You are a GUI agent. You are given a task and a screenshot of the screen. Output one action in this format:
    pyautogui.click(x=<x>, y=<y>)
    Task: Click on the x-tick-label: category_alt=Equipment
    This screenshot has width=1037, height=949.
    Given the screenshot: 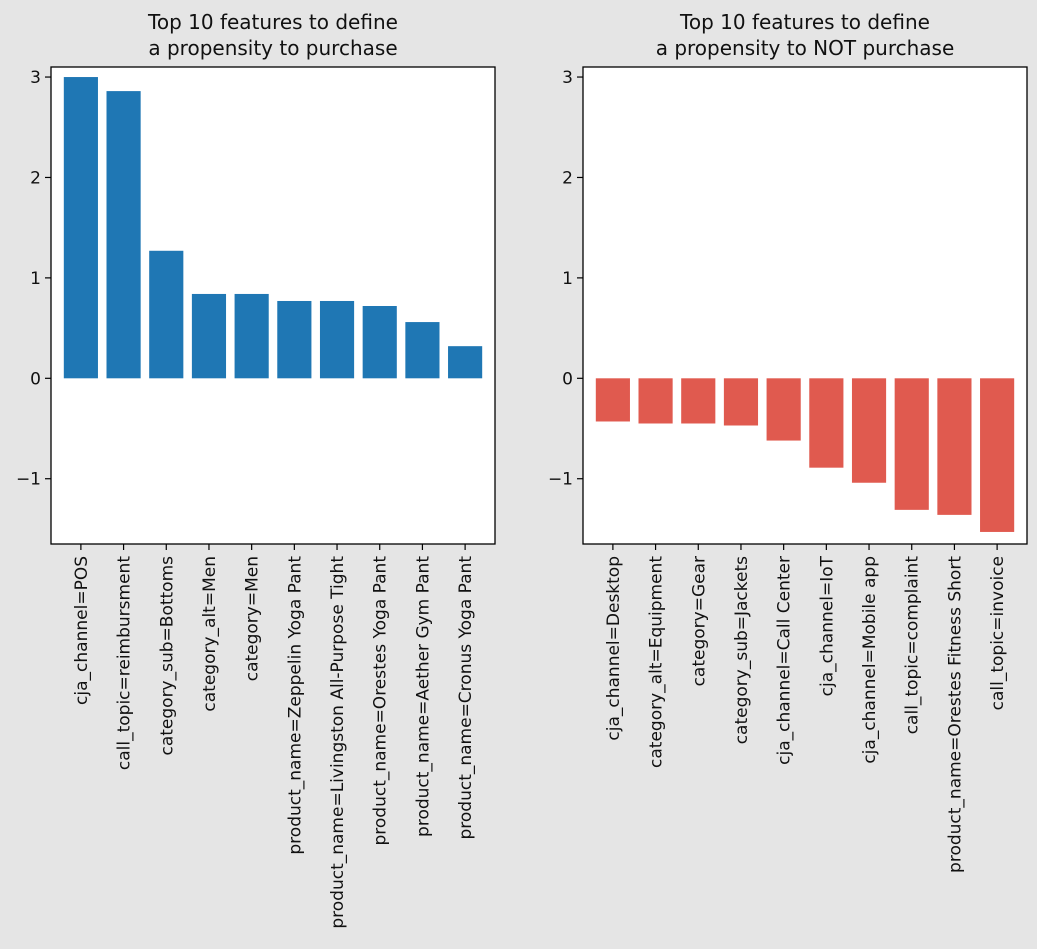 What is the action you would take?
    pyautogui.click(x=657, y=662)
    